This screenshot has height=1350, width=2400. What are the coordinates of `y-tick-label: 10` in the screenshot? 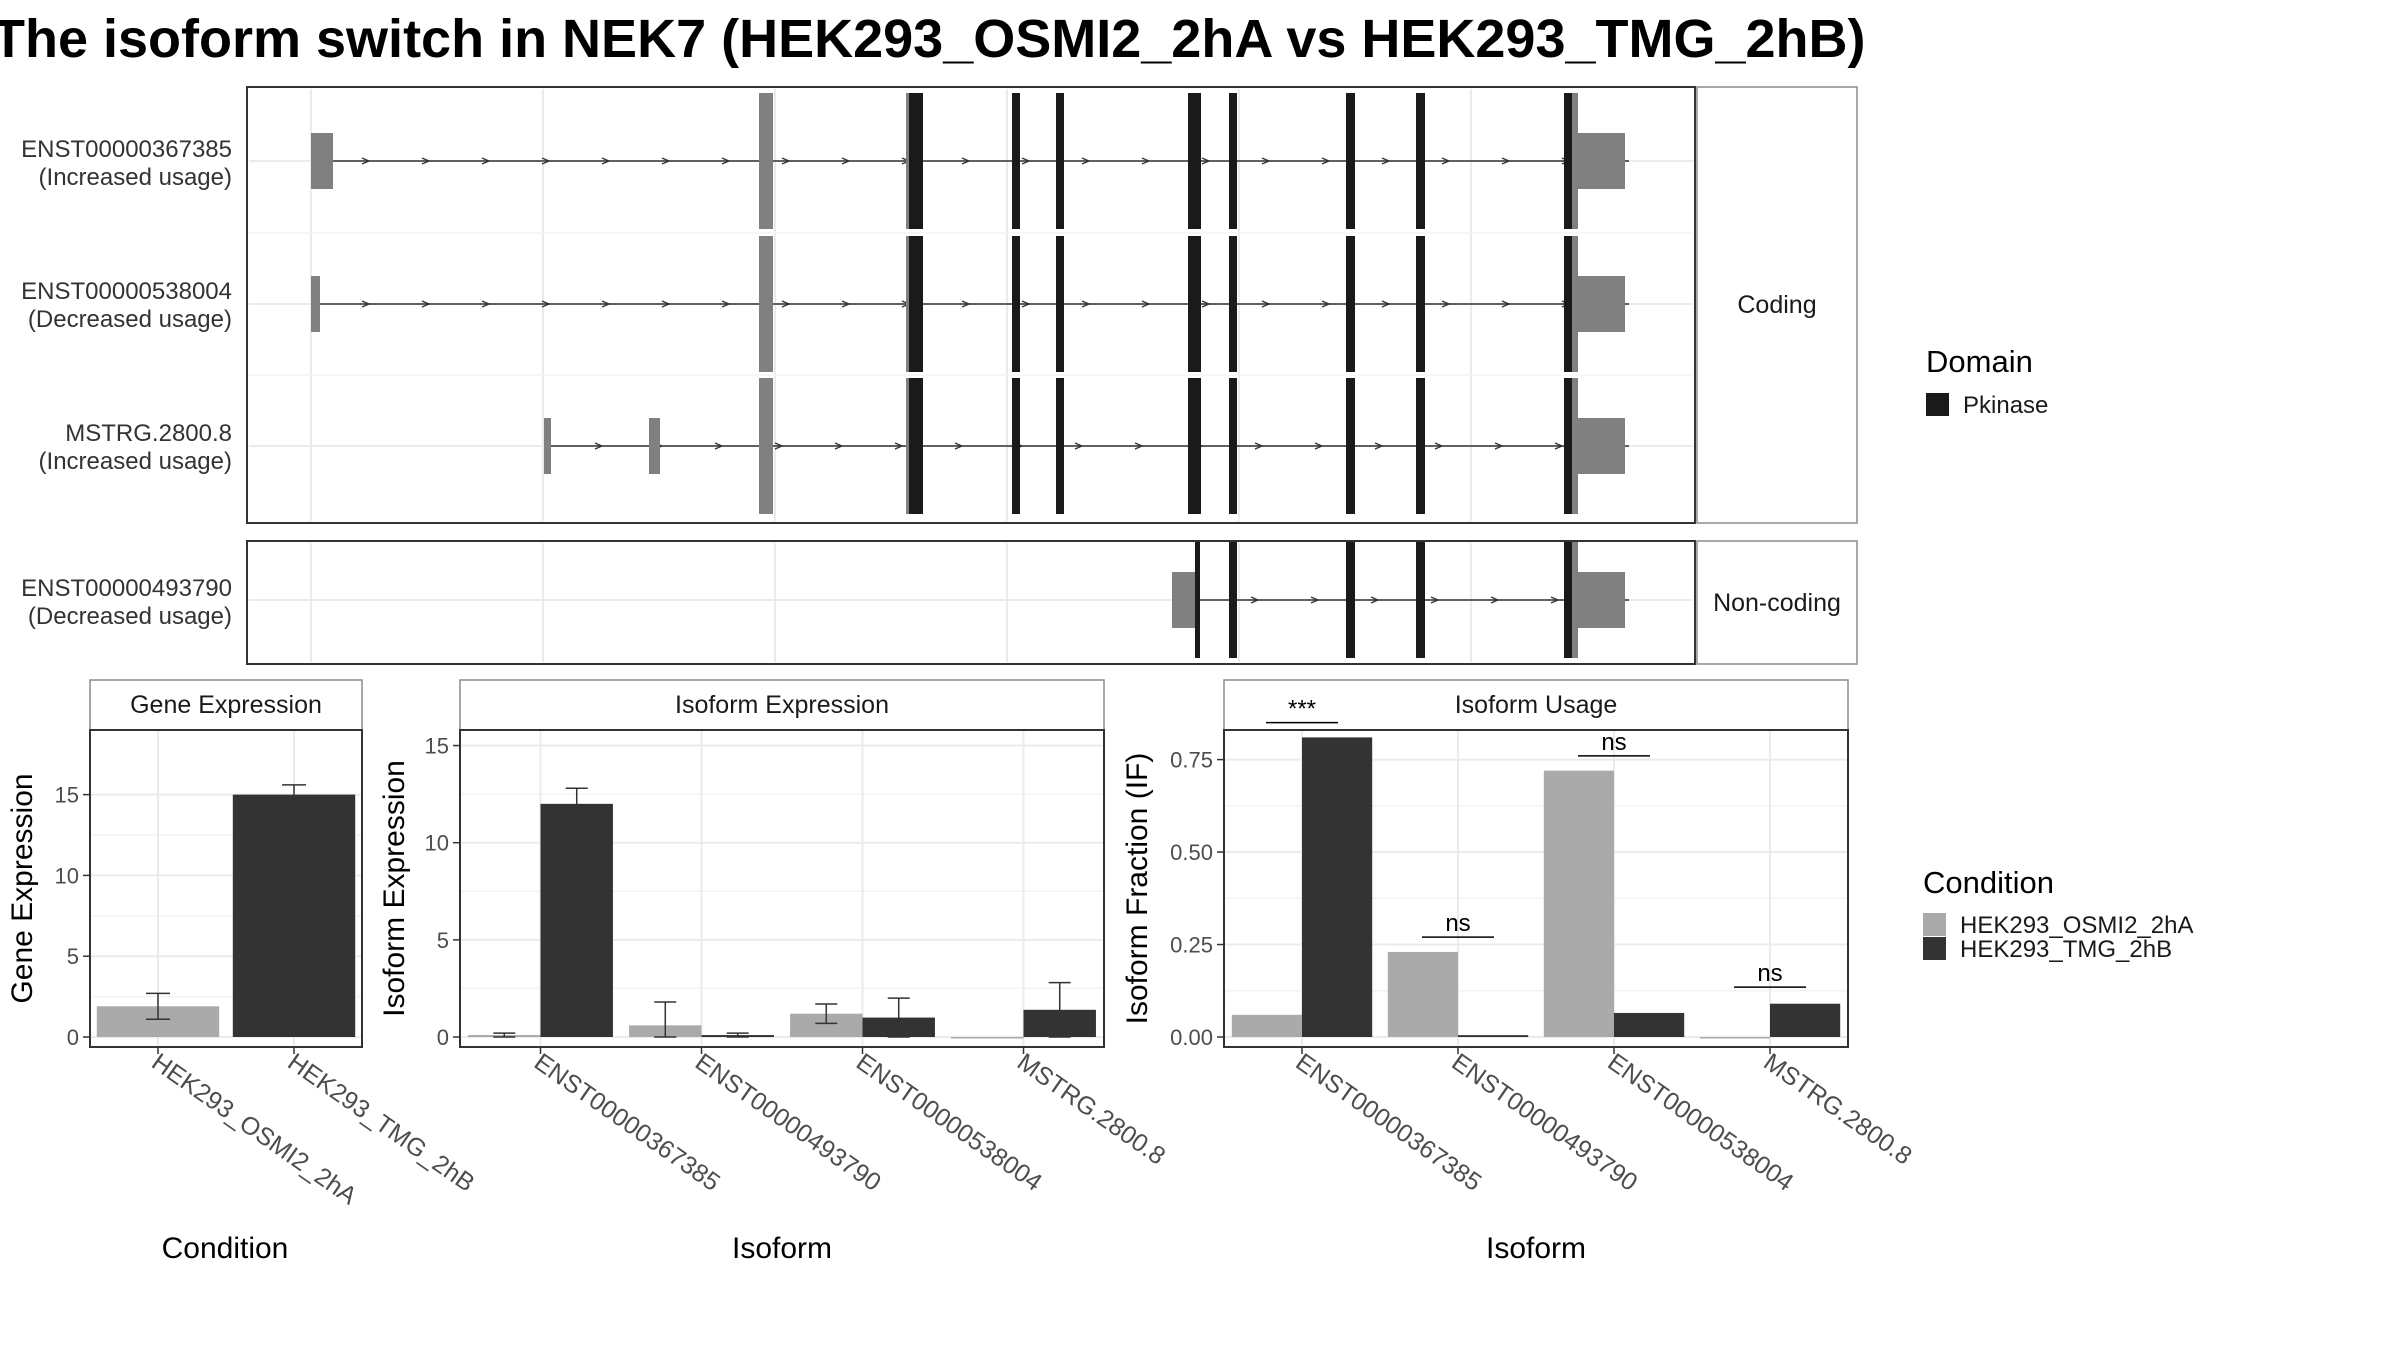 It's located at (437, 843).